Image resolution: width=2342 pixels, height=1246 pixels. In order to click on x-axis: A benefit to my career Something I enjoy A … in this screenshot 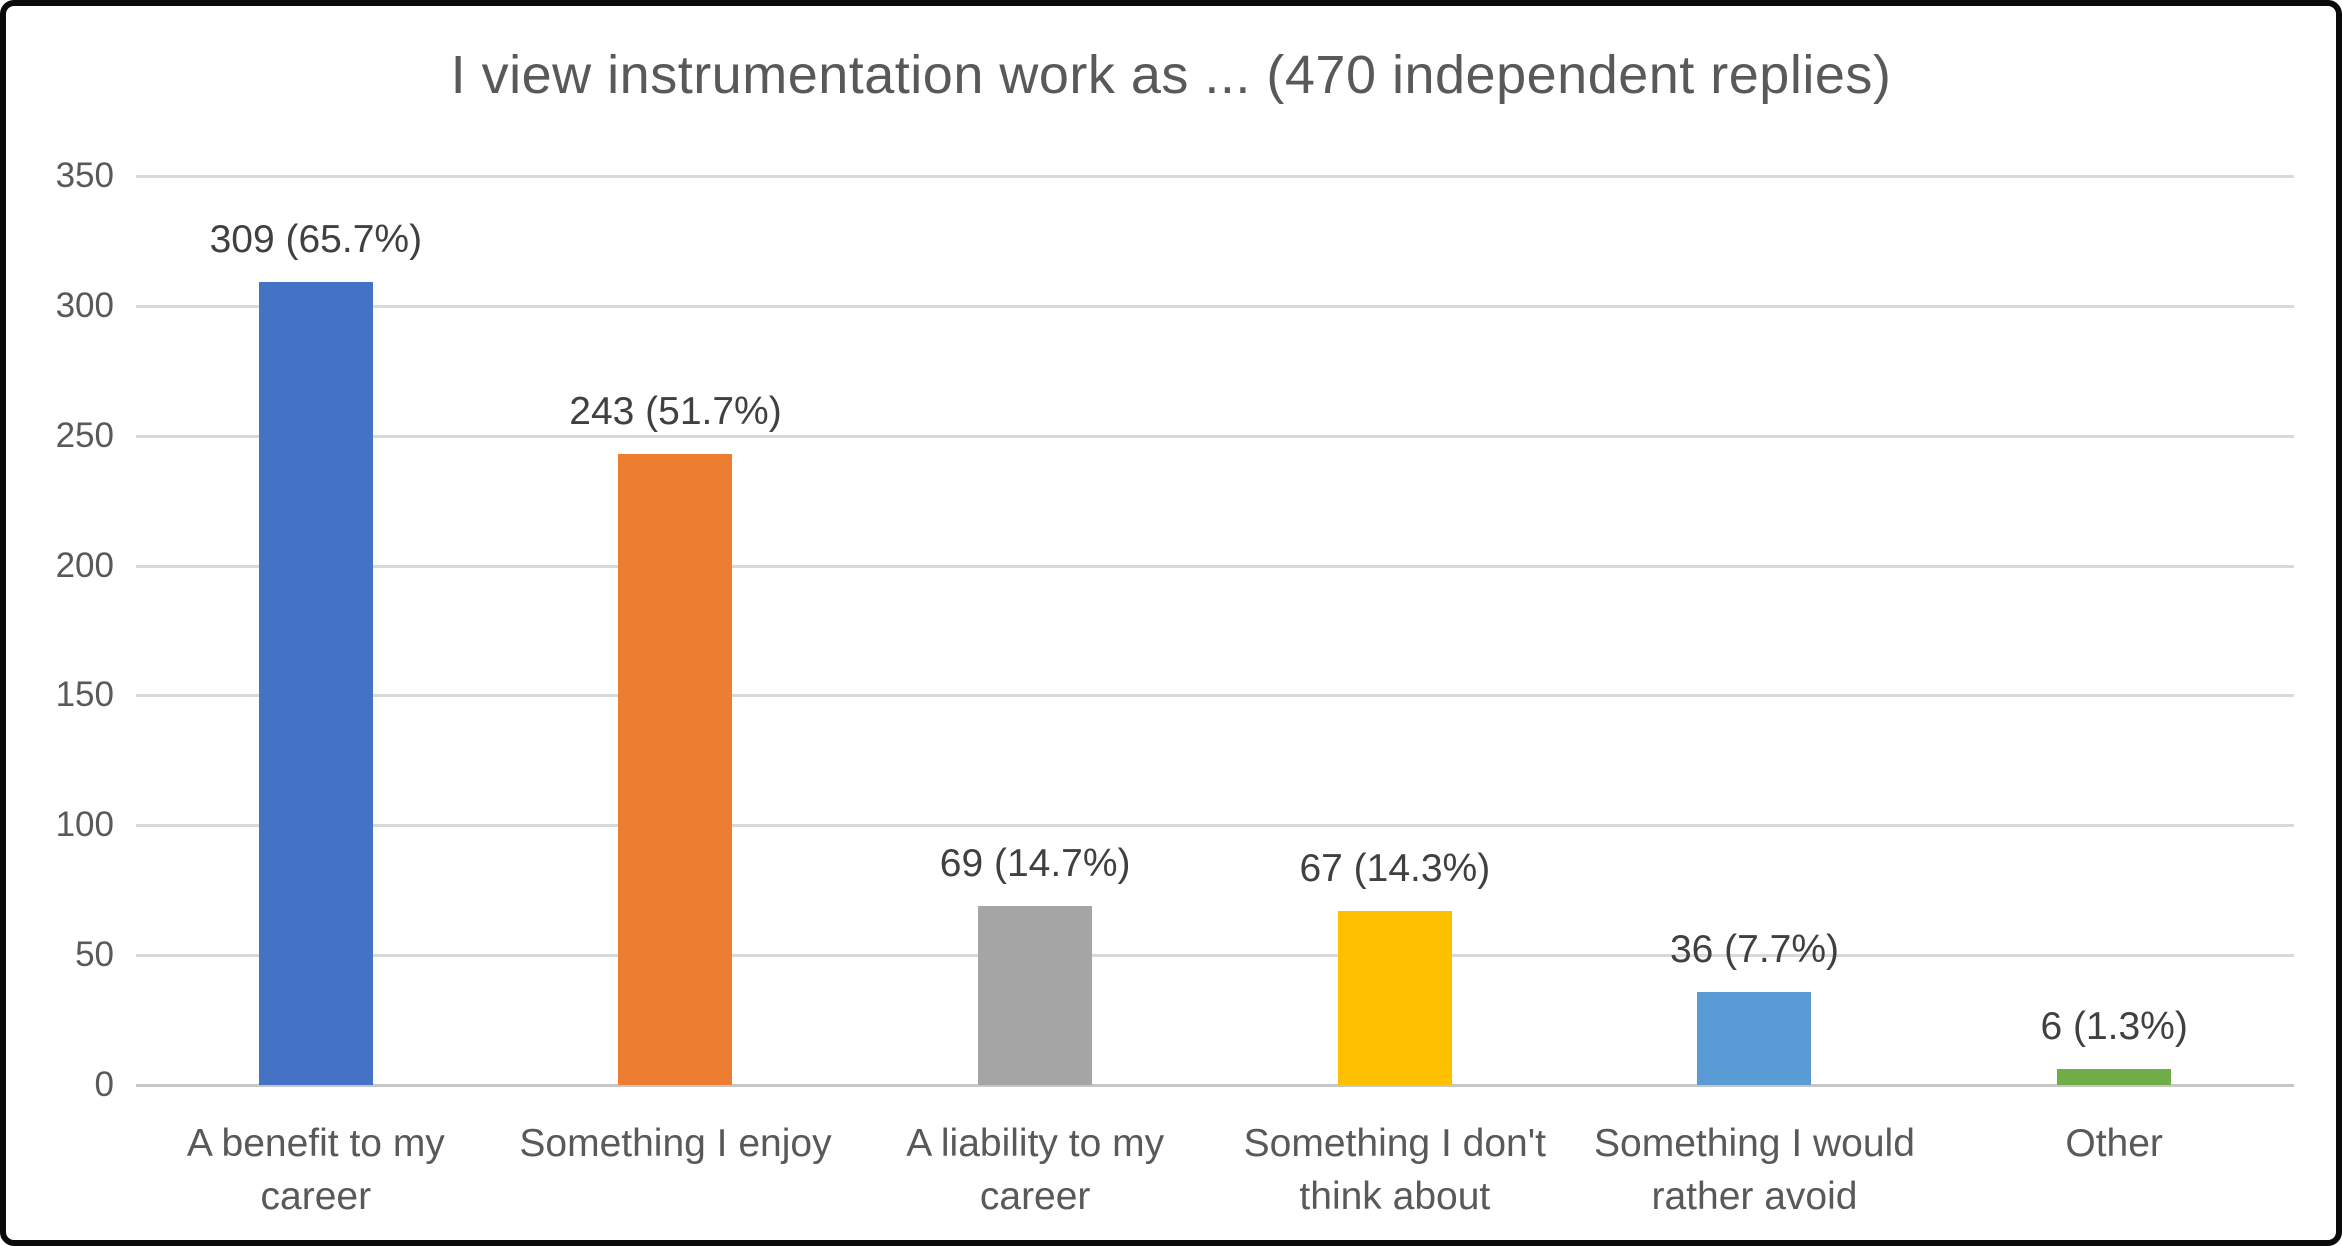, I will do `click(1215, 1178)`.